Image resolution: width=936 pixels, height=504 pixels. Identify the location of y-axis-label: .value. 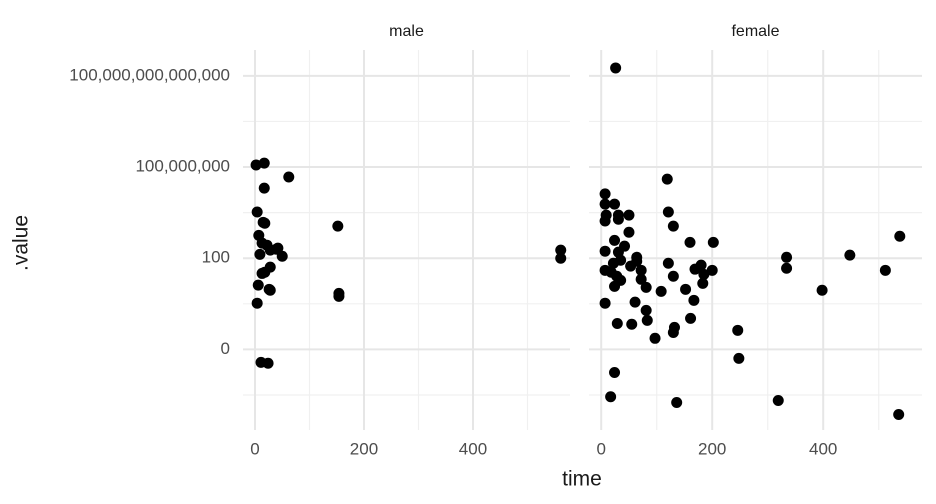
(21, 243).